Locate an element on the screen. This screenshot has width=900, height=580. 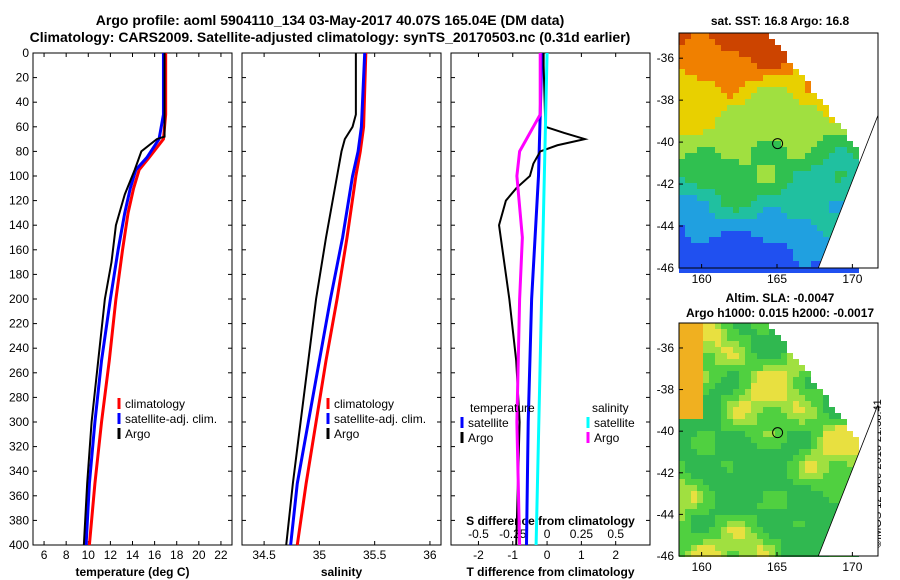
series-t-argo is located at coordinates (543, 299).